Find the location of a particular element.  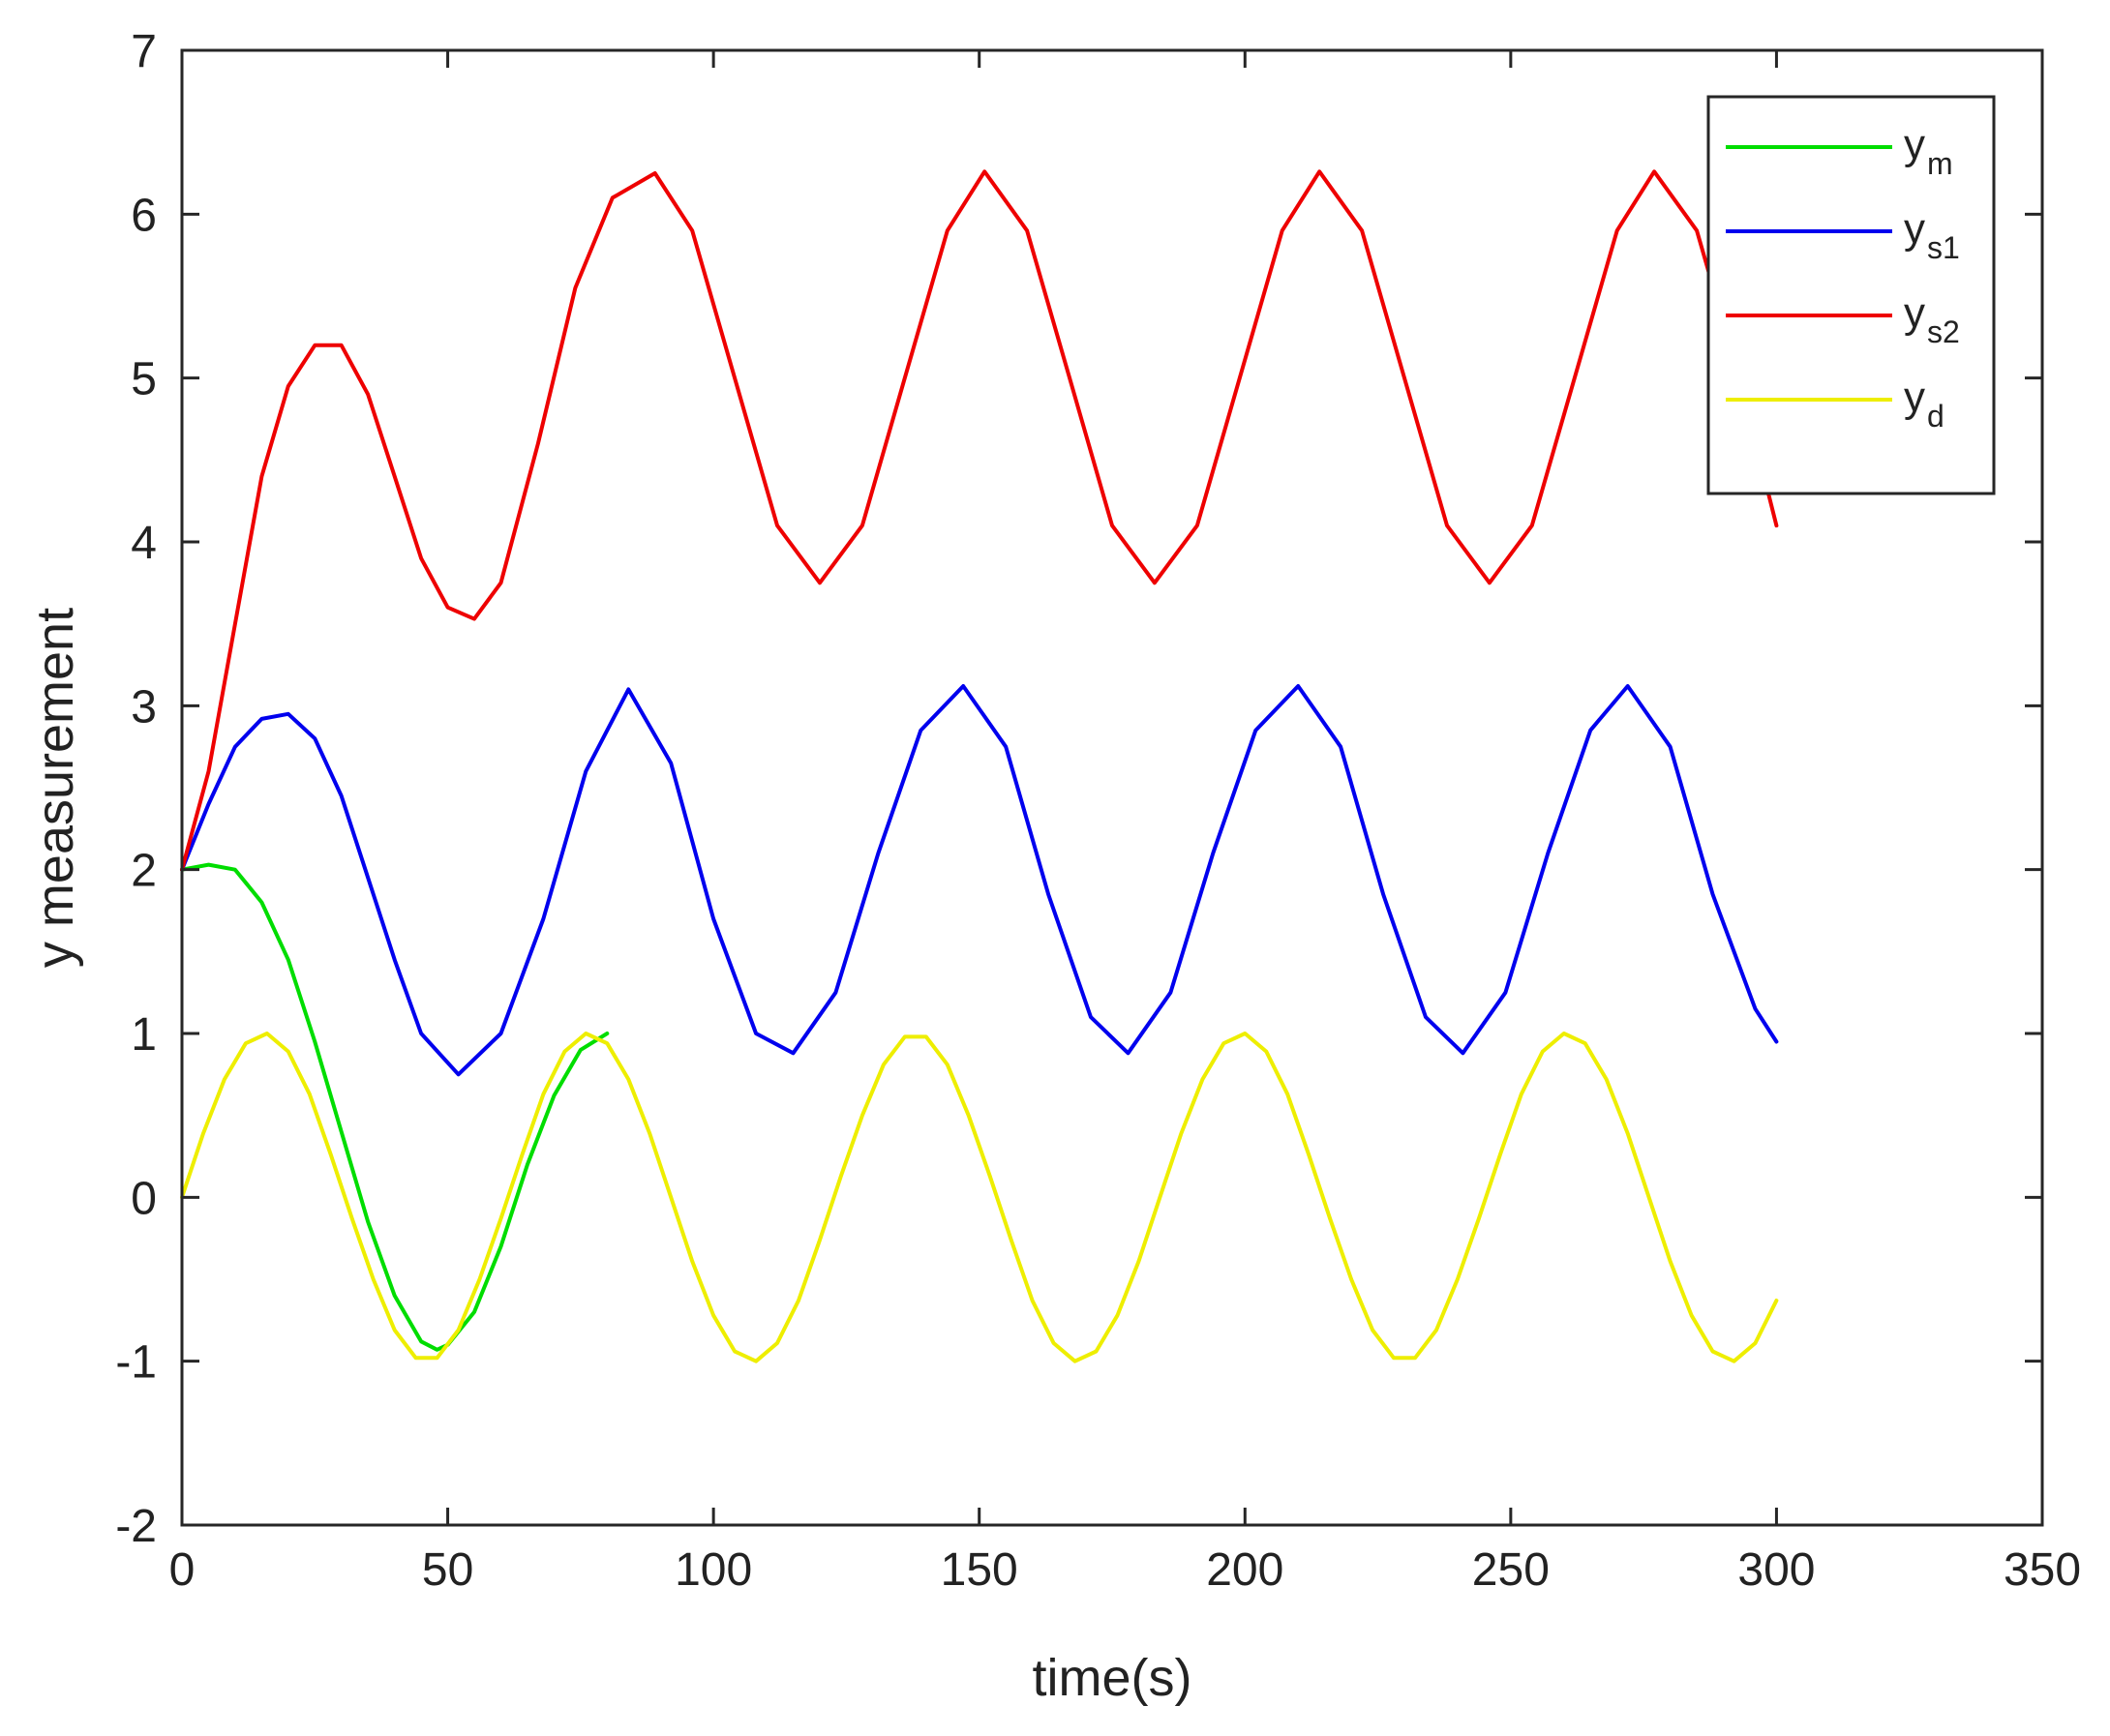

x-tick-label: 100 is located at coordinates (713, 1570).